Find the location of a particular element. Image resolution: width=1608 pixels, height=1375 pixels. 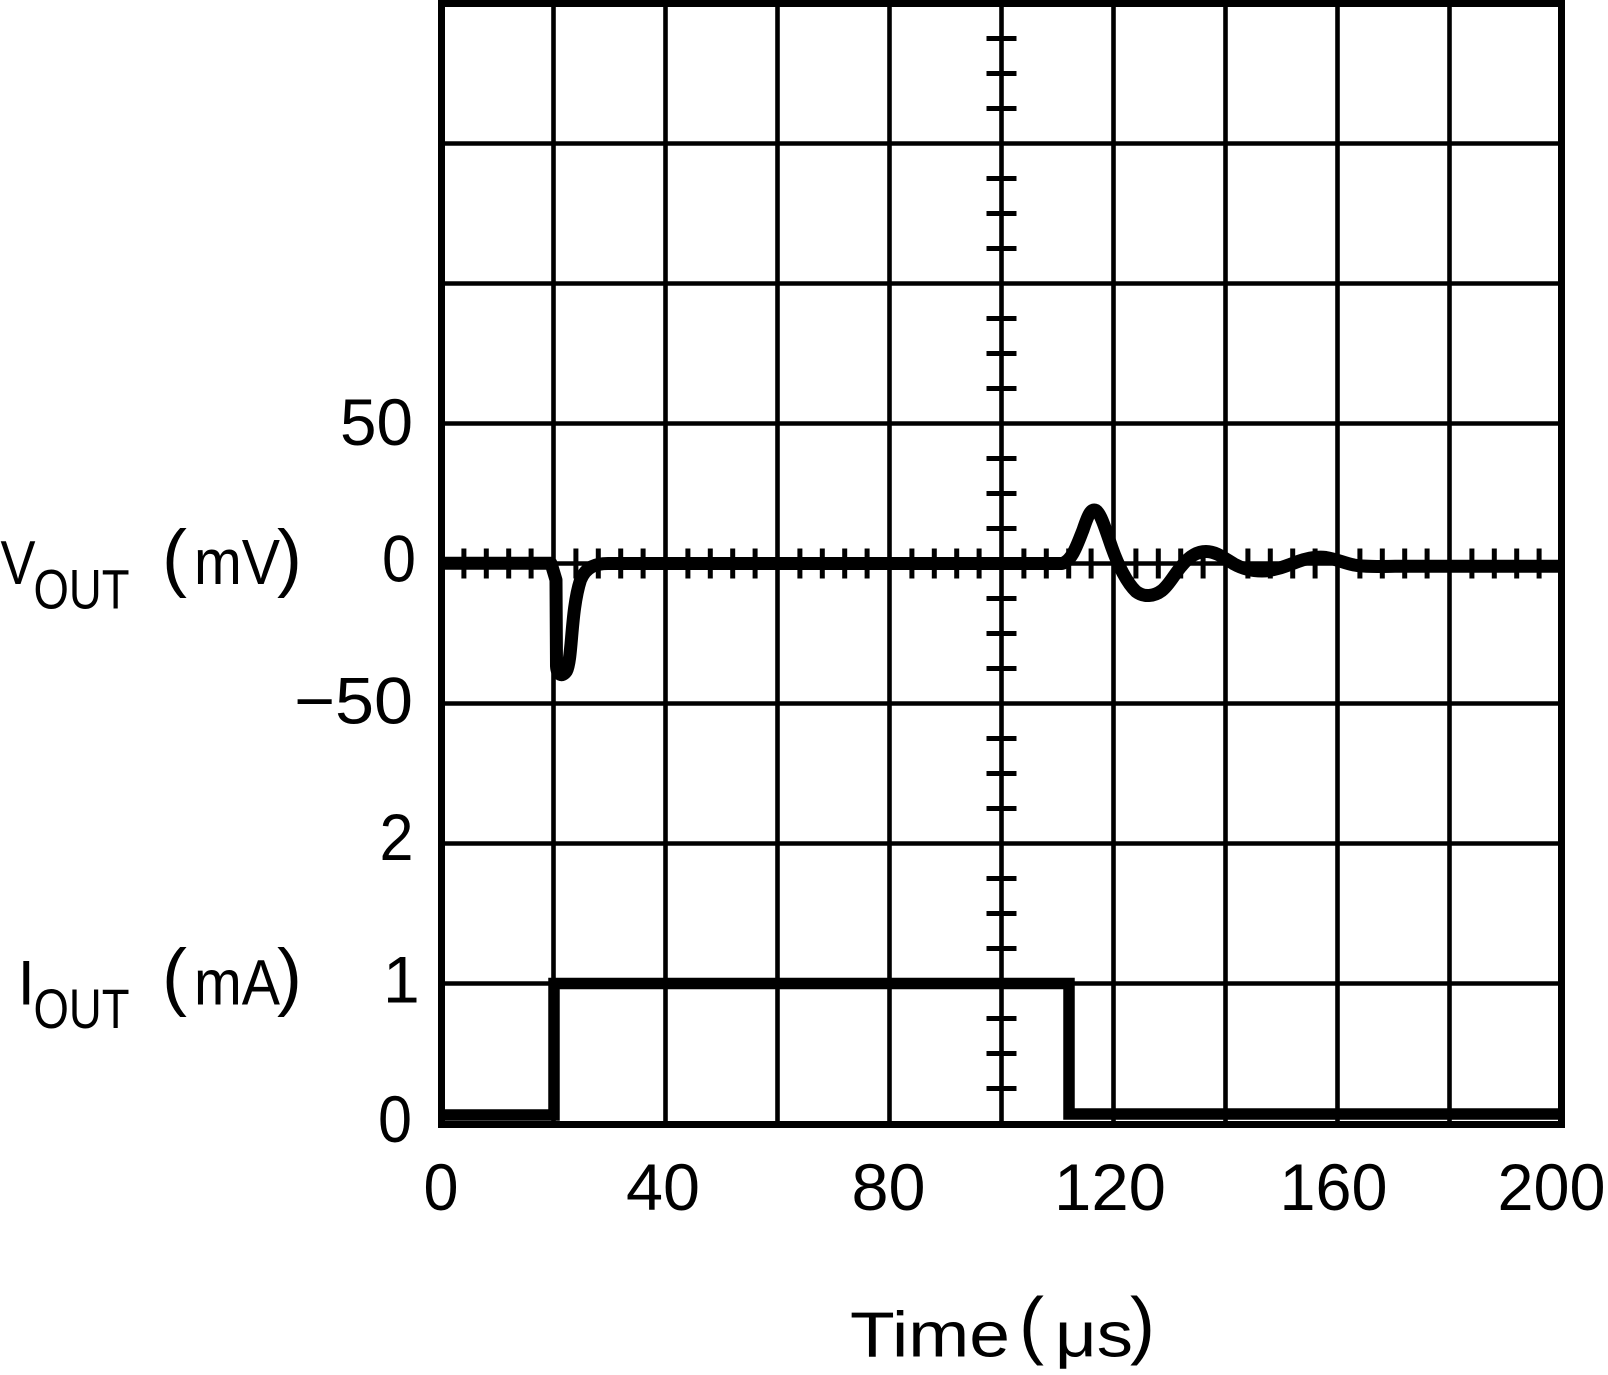

svg-text: 40 is located at coordinates (663, 1187).